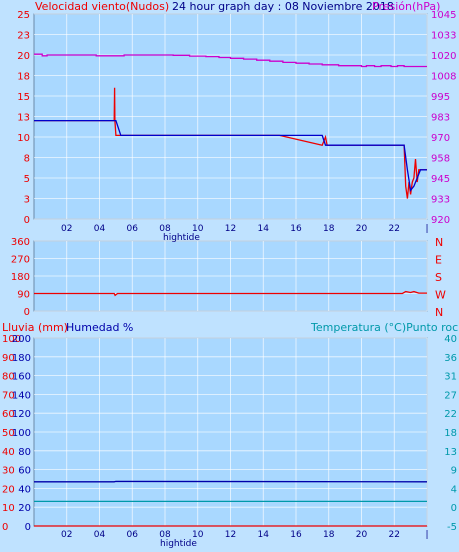  What do you see at coordinates (23, 295) in the screenshot?
I see `direction-y-tick-label: 90` at bounding box center [23, 295].